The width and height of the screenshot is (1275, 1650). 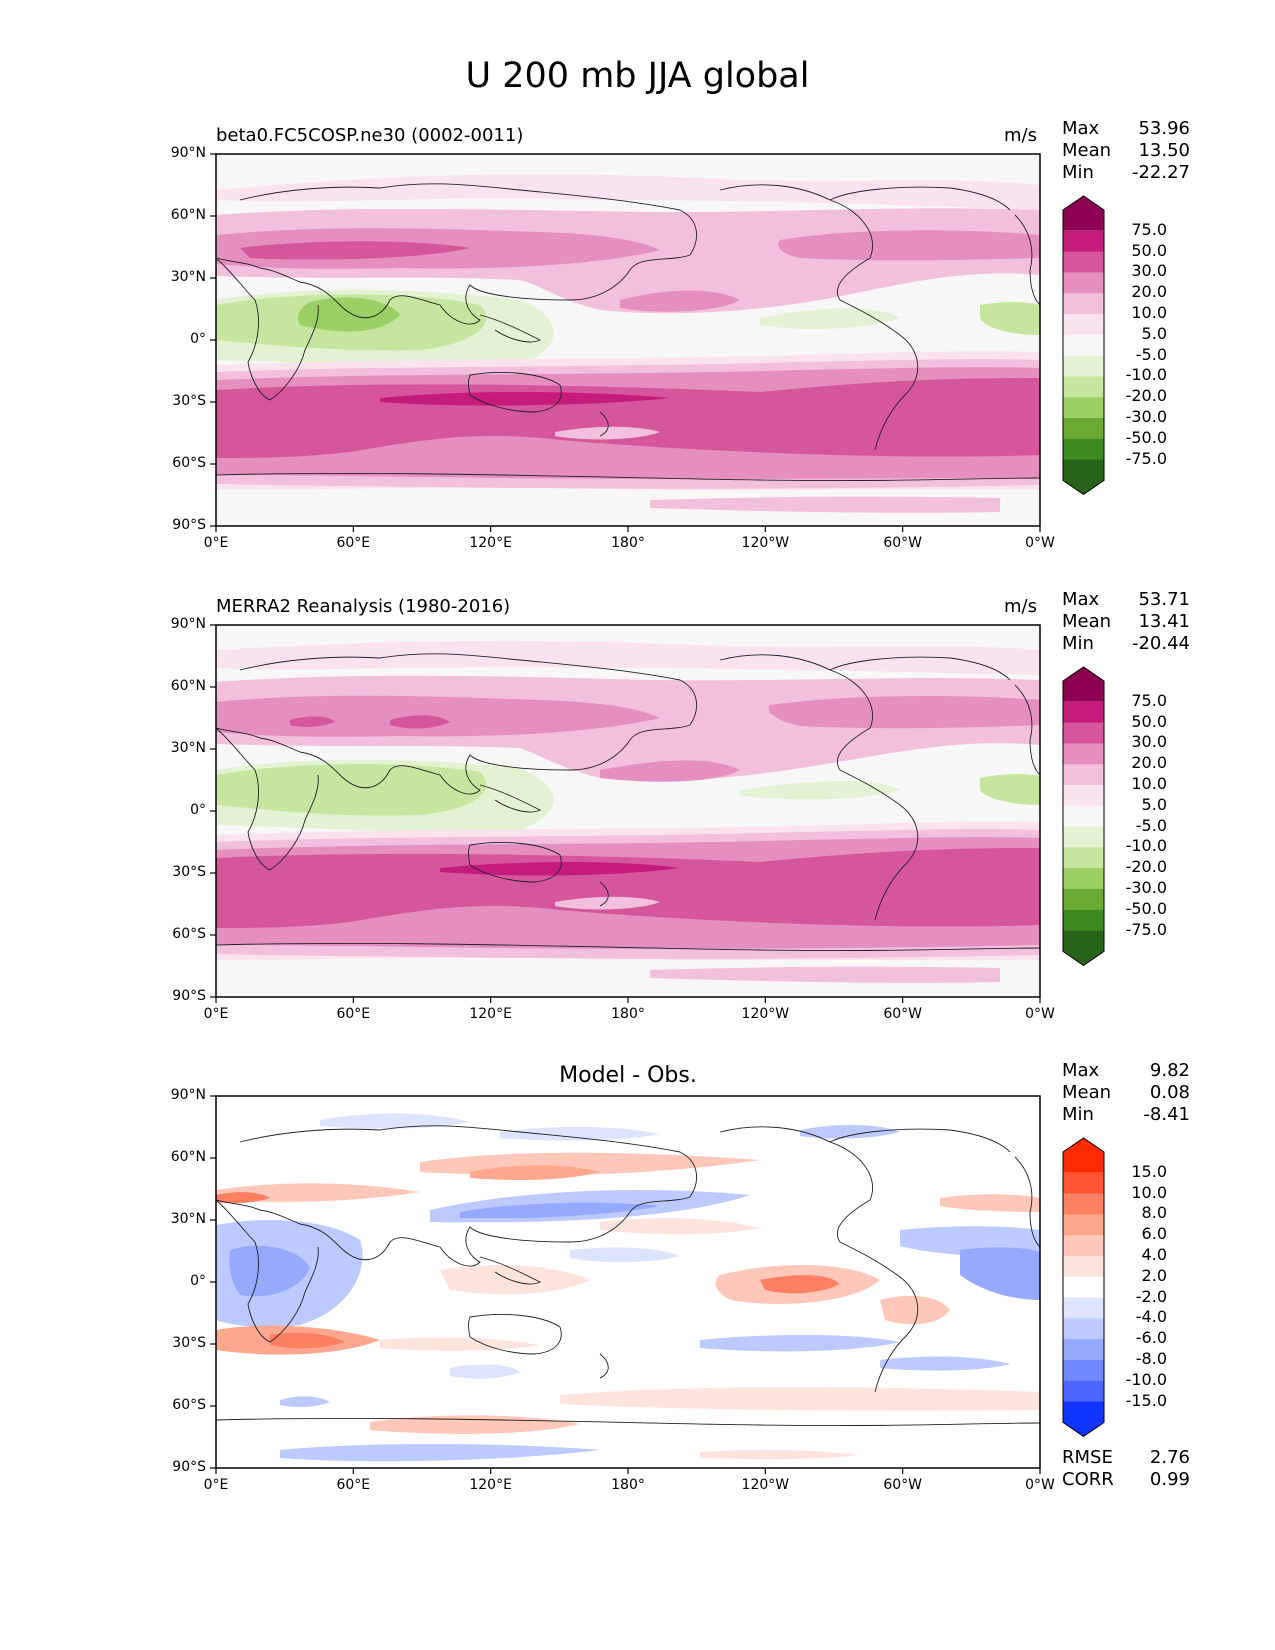 I want to click on colorbar-tick-label: 2.0, so click(x=1154, y=1275).